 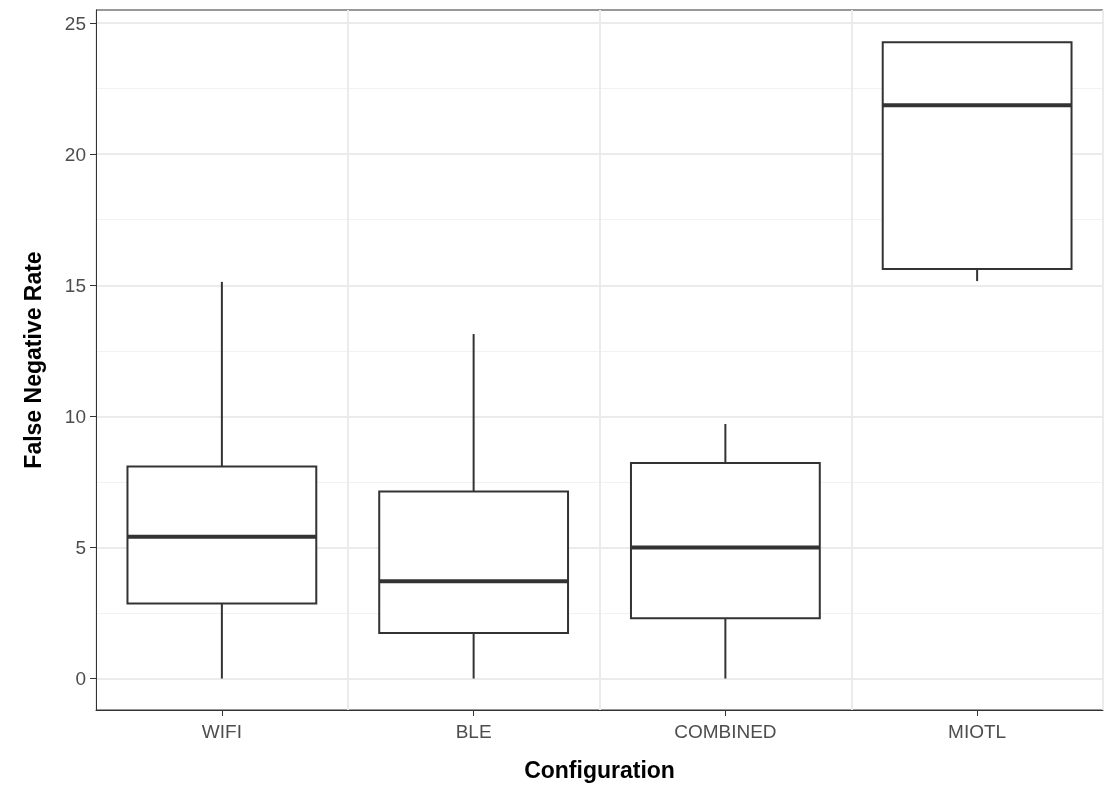 What do you see at coordinates (75, 416) in the screenshot?
I see `y-tick-label: 10` at bounding box center [75, 416].